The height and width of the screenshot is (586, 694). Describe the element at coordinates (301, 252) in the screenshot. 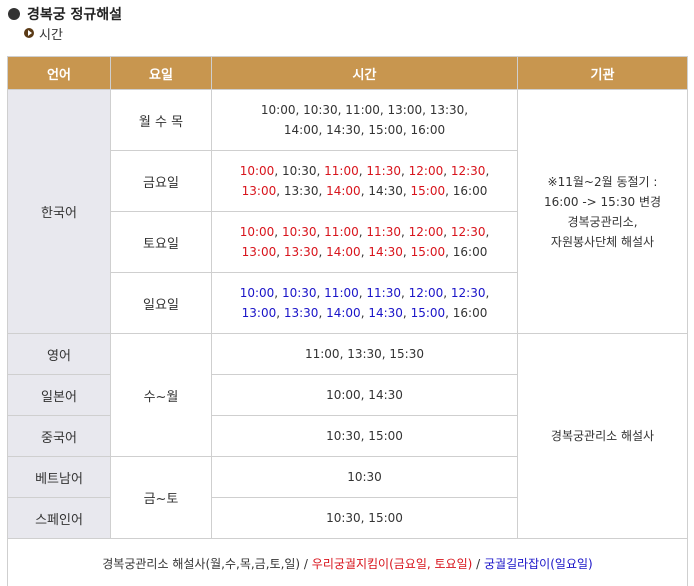

I see `time-red: 13:30` at that location.